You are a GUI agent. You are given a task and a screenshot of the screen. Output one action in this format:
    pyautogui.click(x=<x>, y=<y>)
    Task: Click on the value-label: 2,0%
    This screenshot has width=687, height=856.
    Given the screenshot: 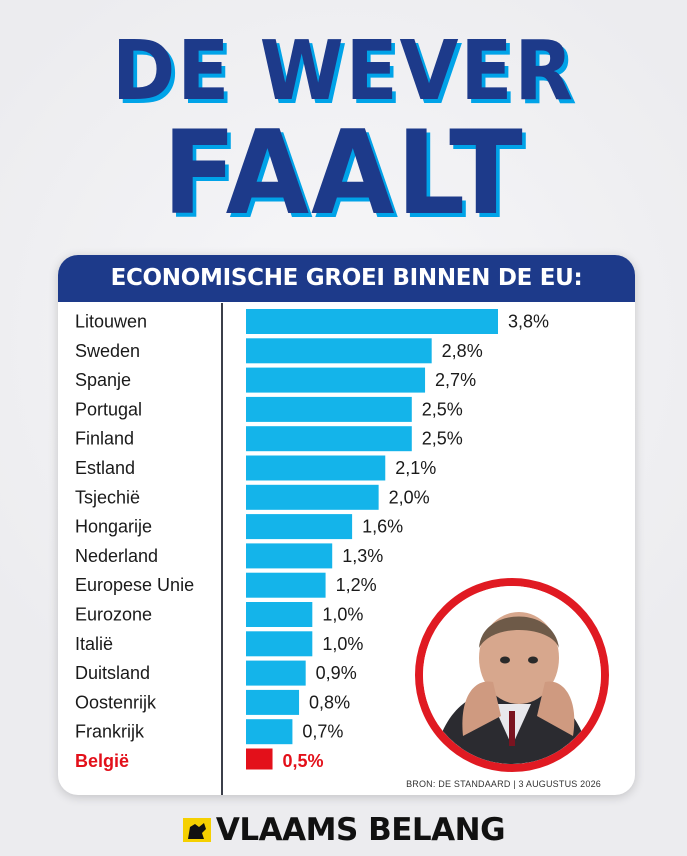 What is the action you would take?
    pyautogui.click(x=409, y=497)
    